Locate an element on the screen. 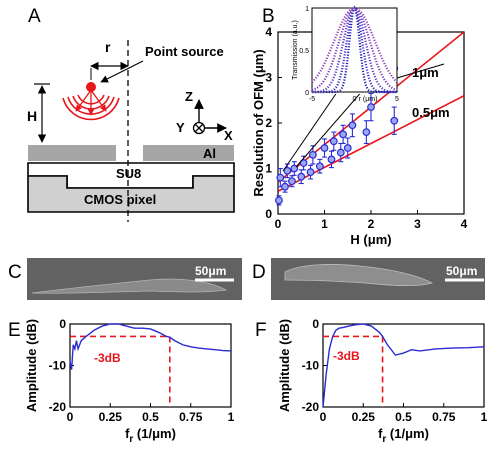  al-label: Al is located at coordinates (209, 153).